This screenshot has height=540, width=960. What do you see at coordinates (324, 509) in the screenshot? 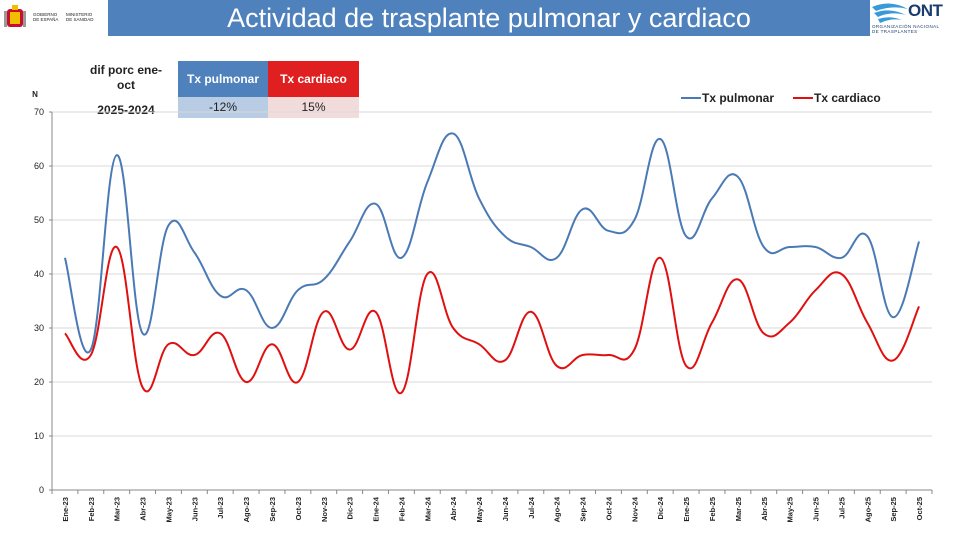
I see `x-tick-label: Nov-23` at bounding box center [324, 509].